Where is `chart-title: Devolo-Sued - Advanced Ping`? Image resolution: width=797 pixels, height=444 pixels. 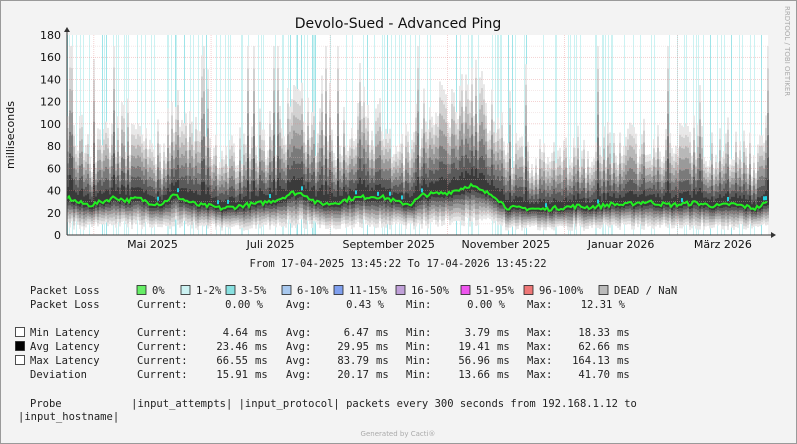 chart-title: Devolo-Sued - Advanced Ping is located at coordinates (398, 24).